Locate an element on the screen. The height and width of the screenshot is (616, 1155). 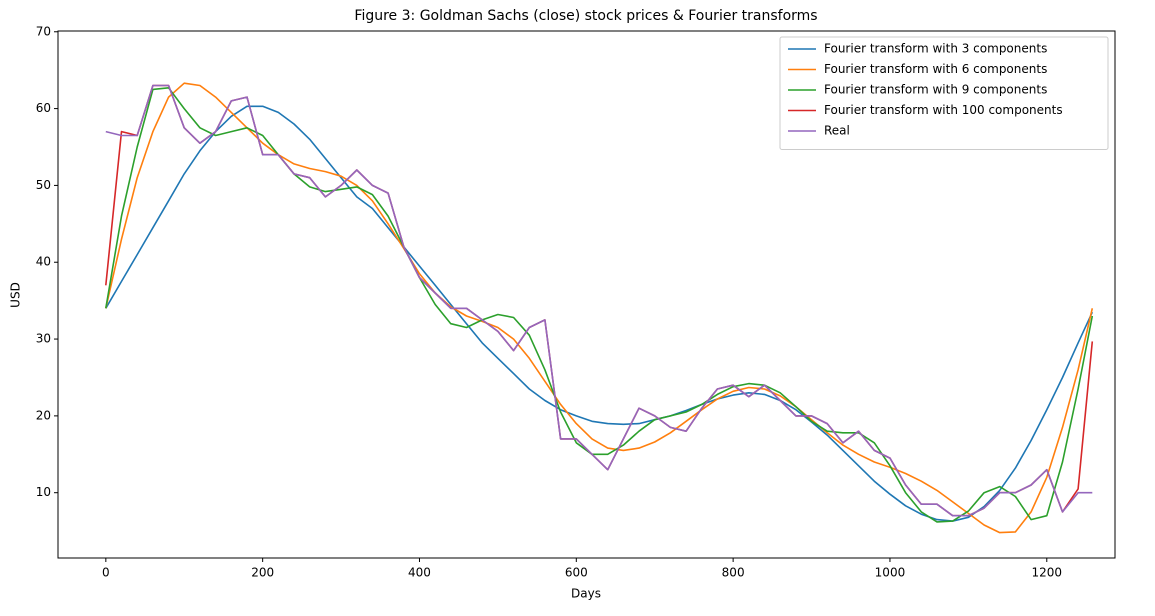
y-tick-label: 50 is located at coordinates (43, 185).